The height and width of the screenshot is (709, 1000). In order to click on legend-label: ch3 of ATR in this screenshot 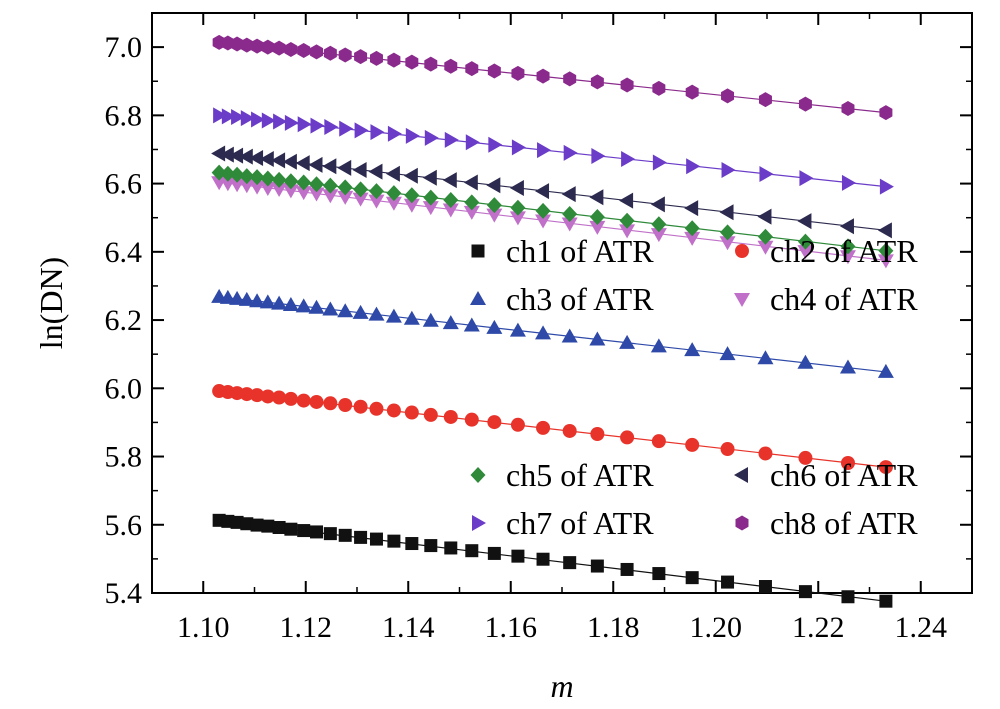, I will do `click(580, 299)`.